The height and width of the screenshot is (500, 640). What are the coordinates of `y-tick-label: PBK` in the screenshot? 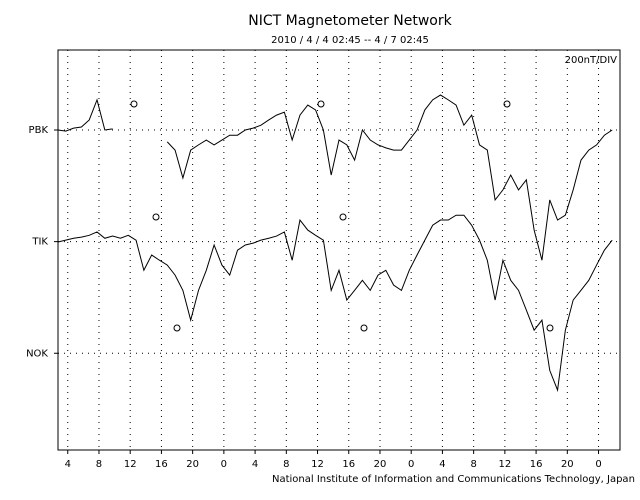 It's located at (39, 130).